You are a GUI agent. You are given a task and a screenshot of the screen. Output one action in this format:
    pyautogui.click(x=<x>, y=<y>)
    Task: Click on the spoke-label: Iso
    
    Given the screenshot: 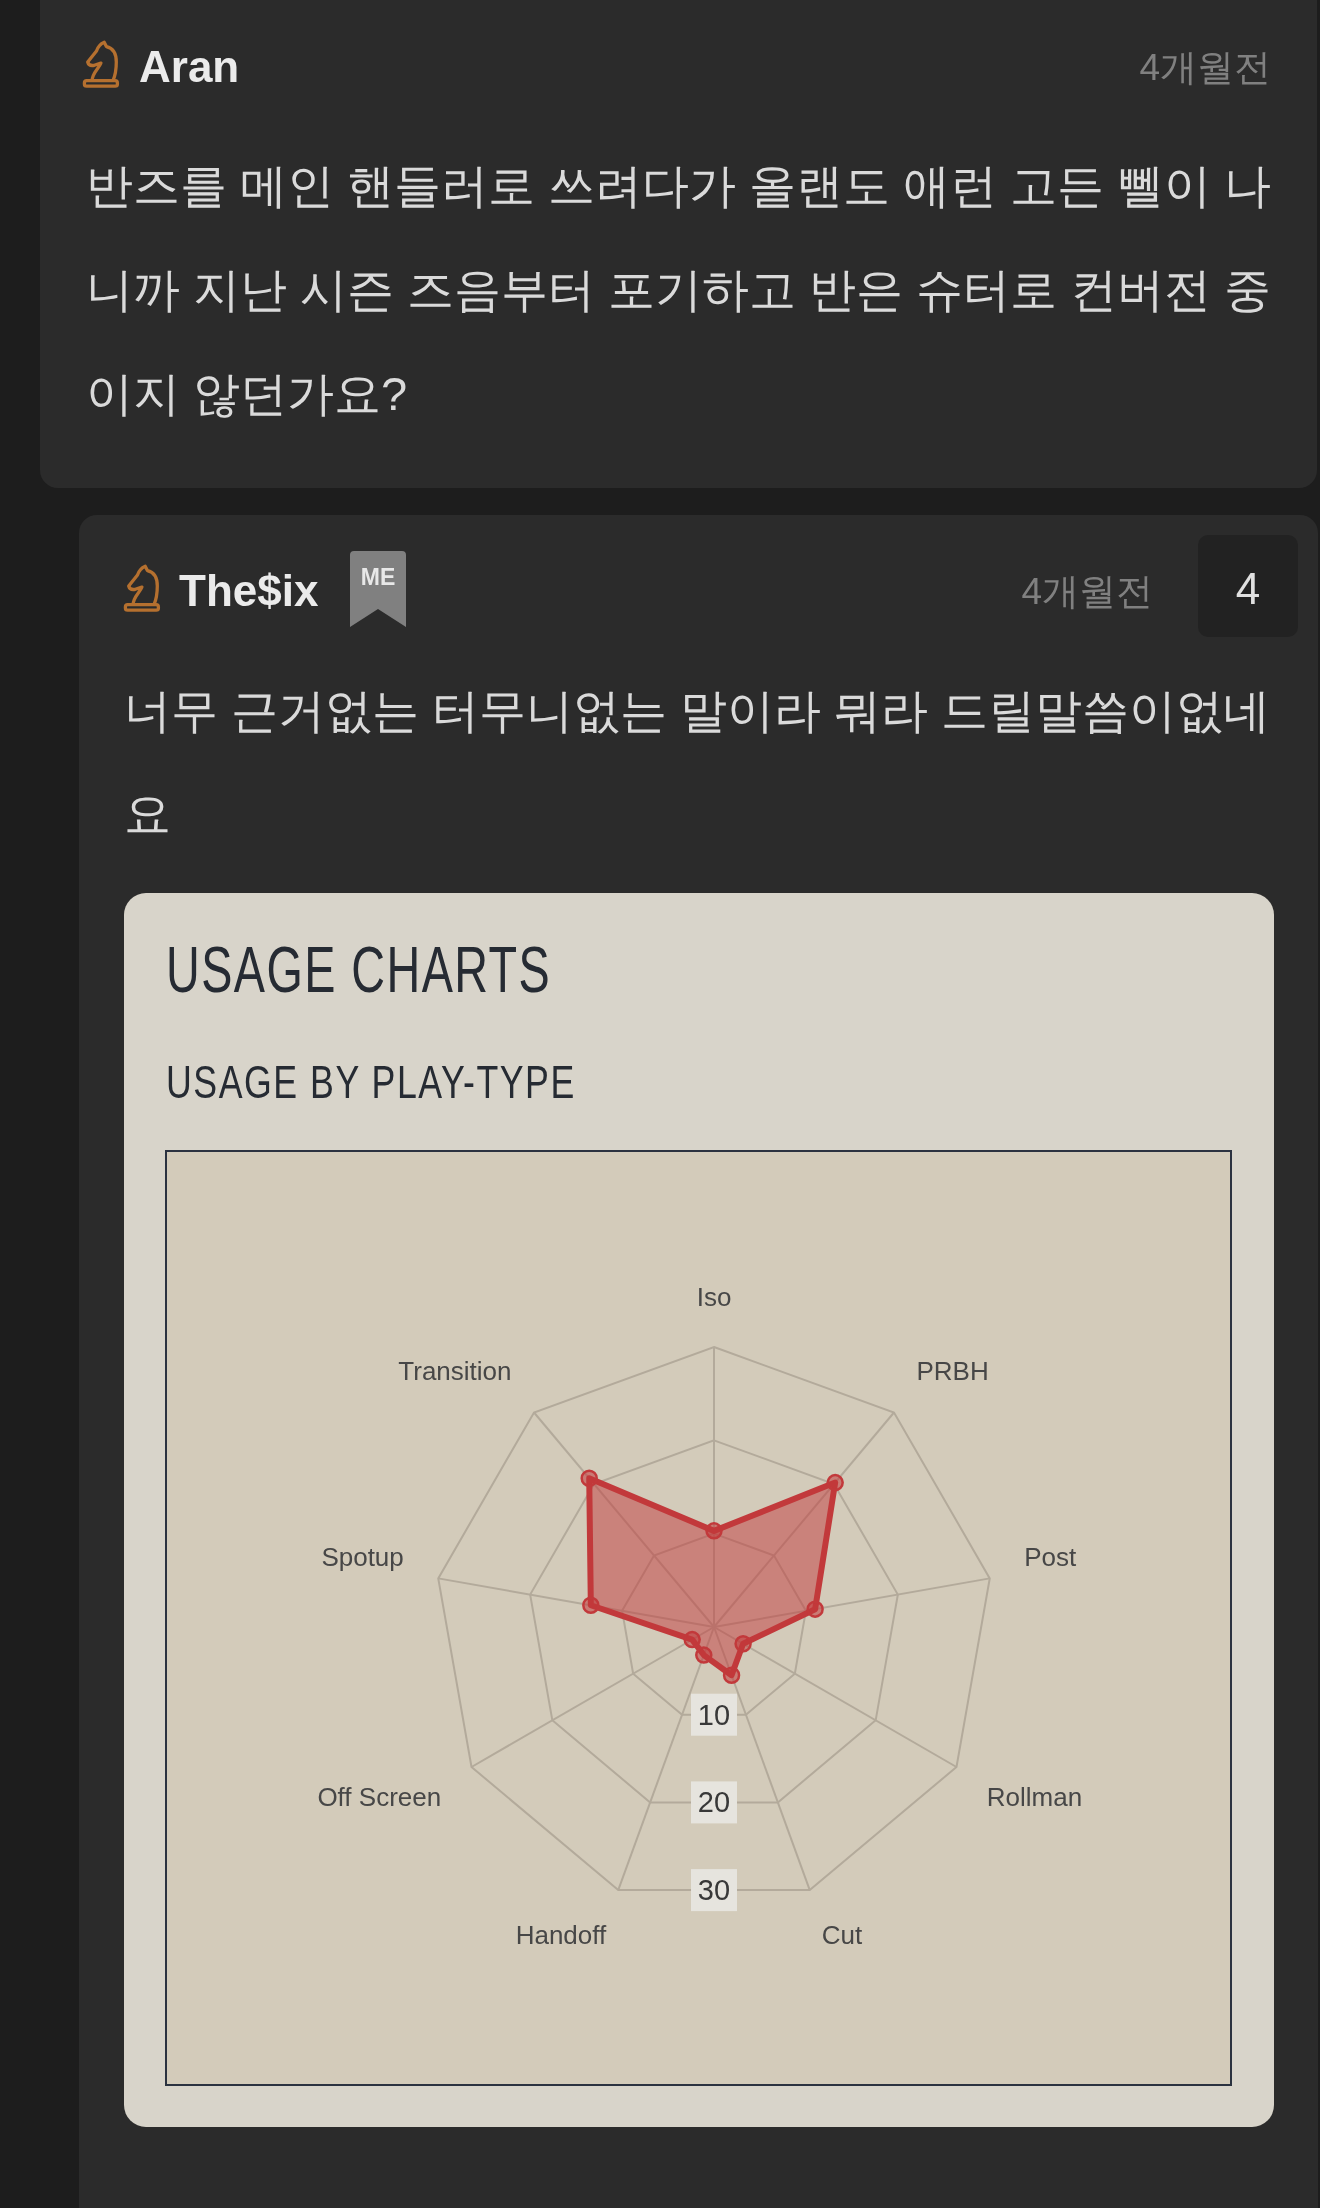 What is the action you would take?
    pyautogui.click(x=714, y=1297)
    